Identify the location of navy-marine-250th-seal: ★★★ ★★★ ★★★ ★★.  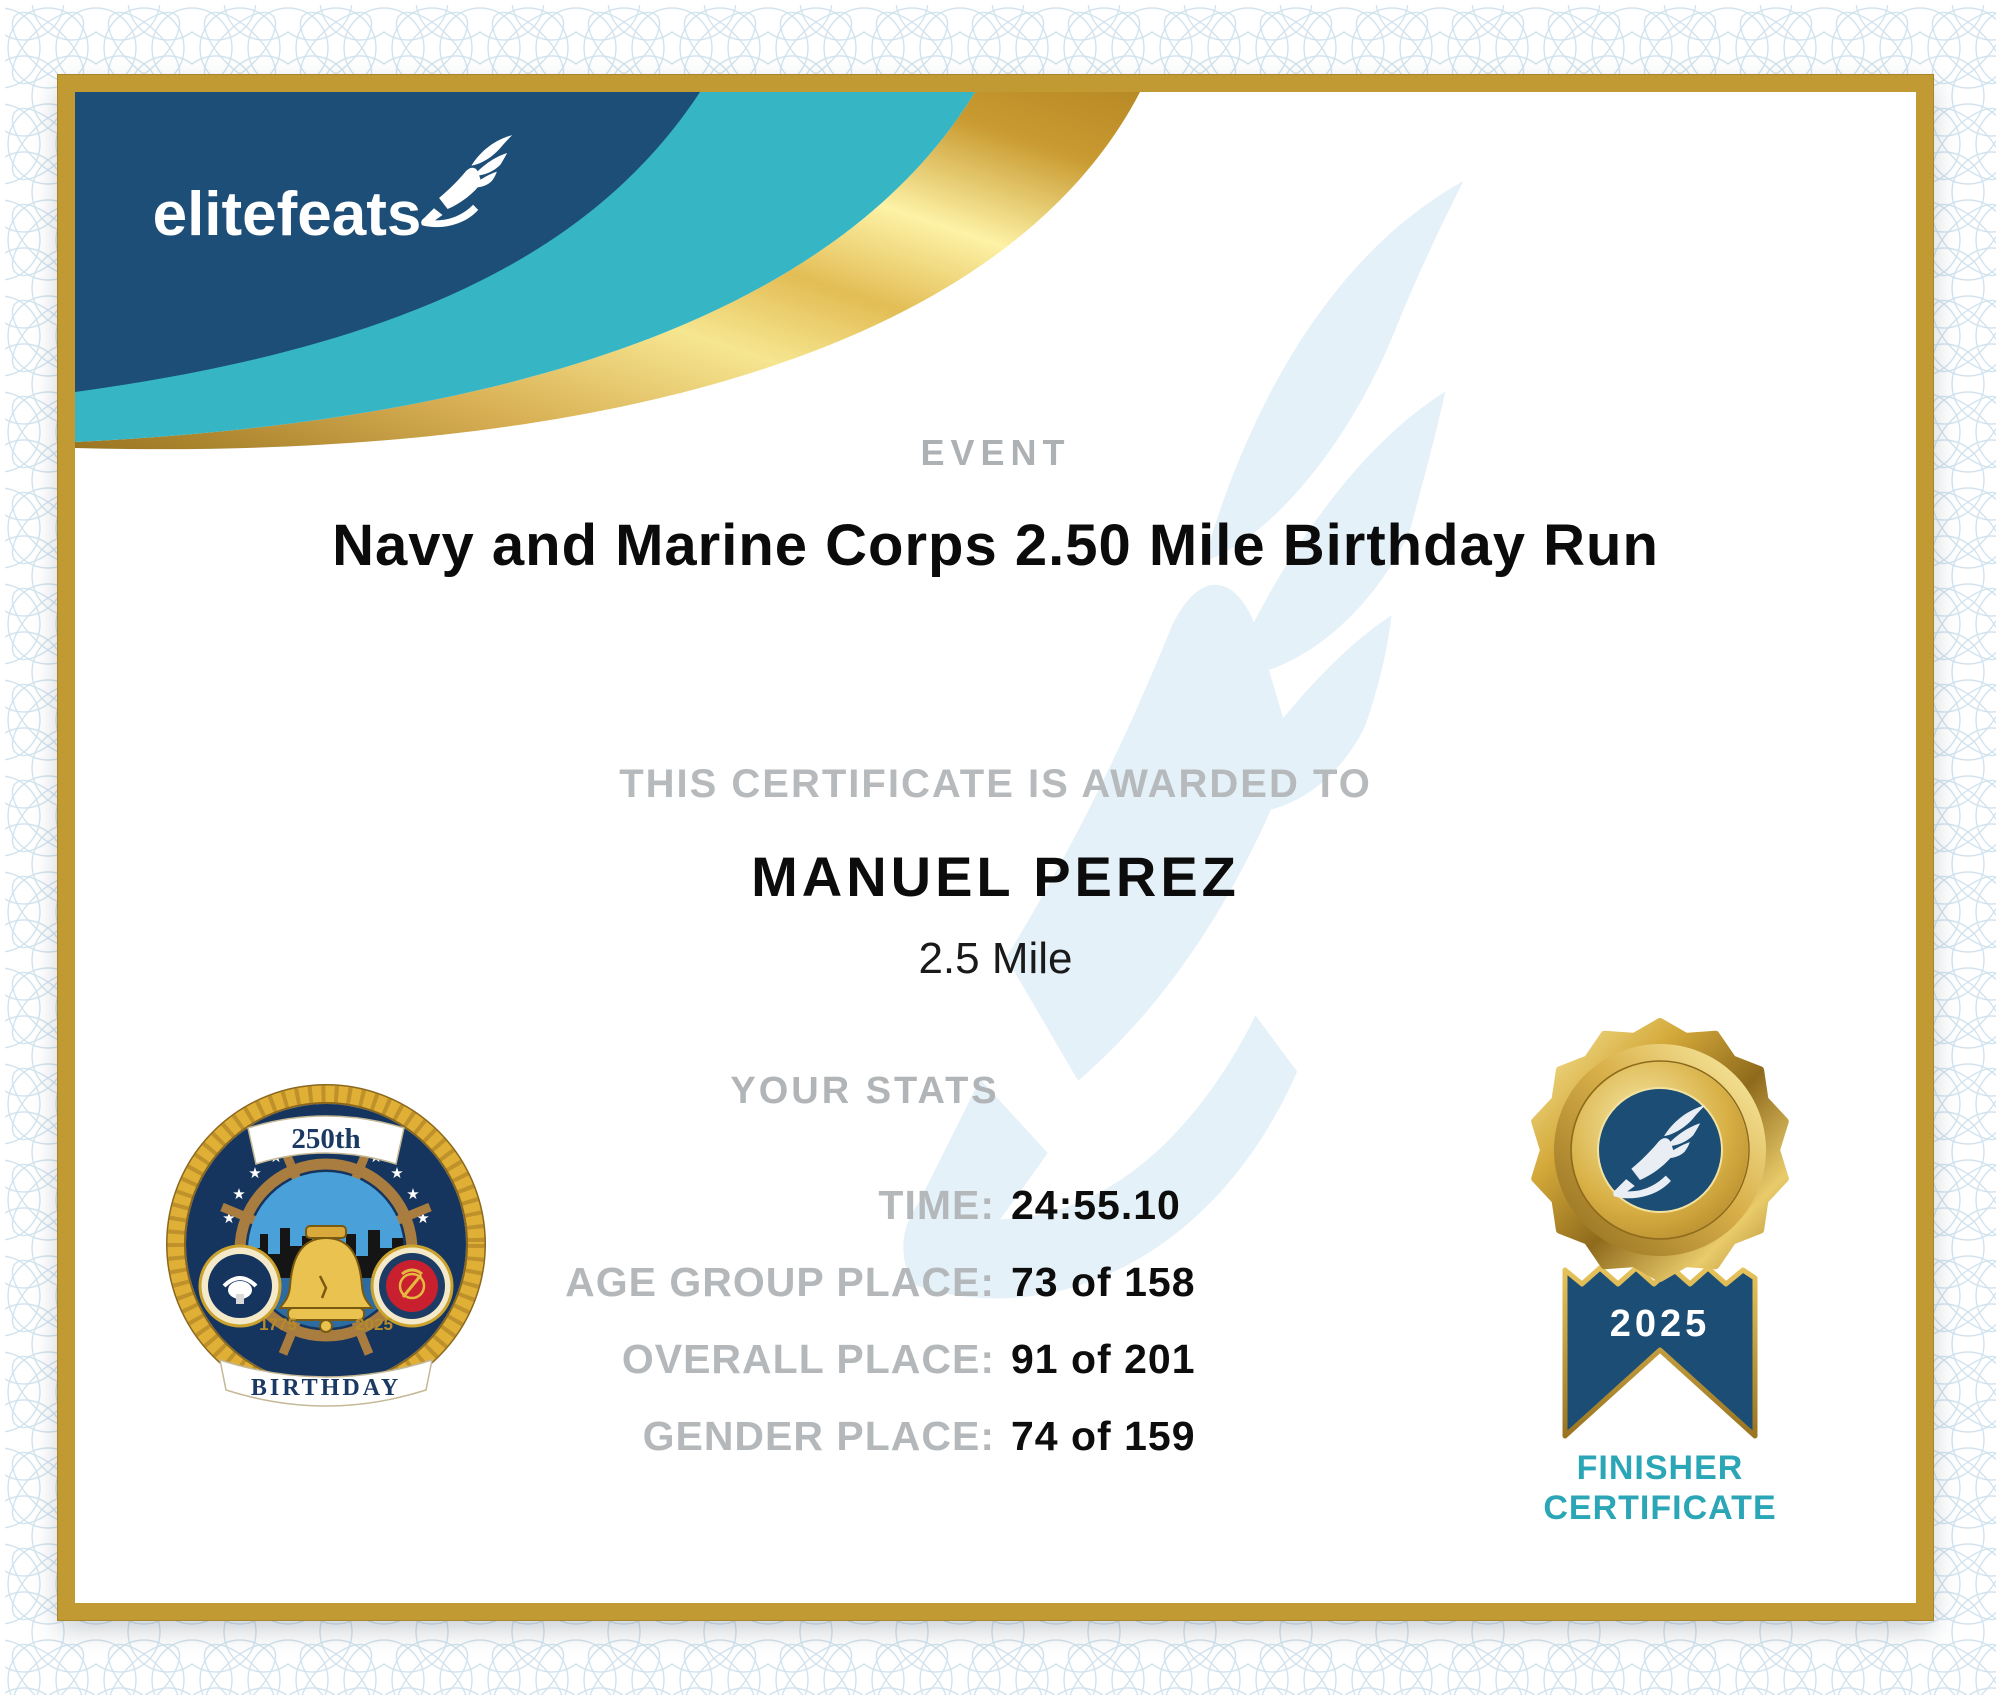
(326, 1245).